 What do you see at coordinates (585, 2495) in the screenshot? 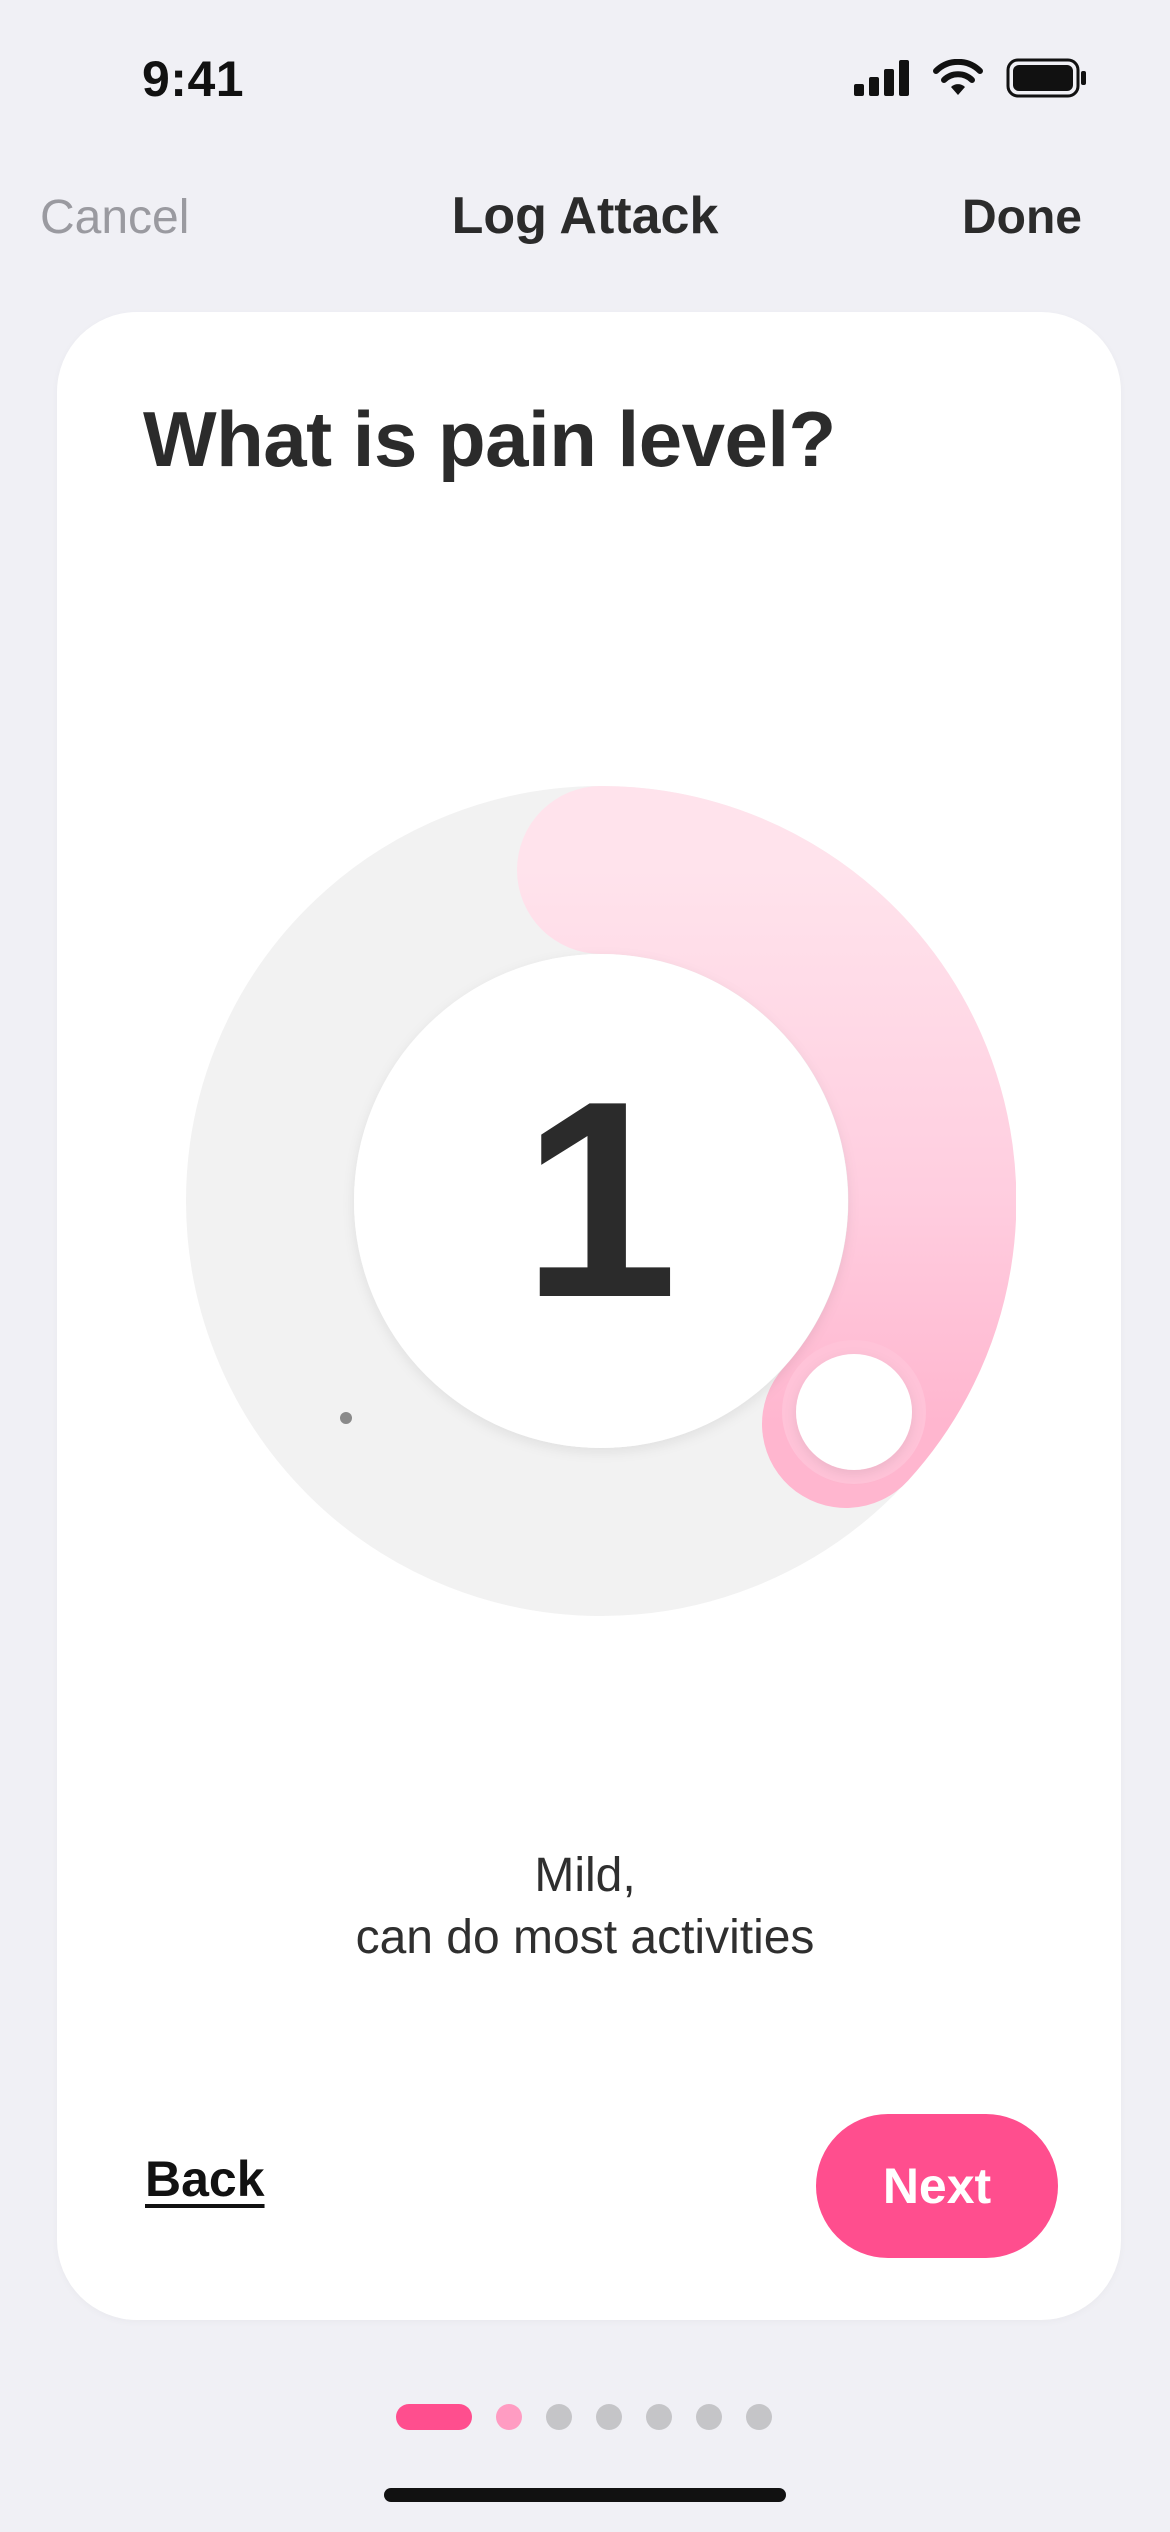
I see `home-indicator` at bounding box center [585, 2495].